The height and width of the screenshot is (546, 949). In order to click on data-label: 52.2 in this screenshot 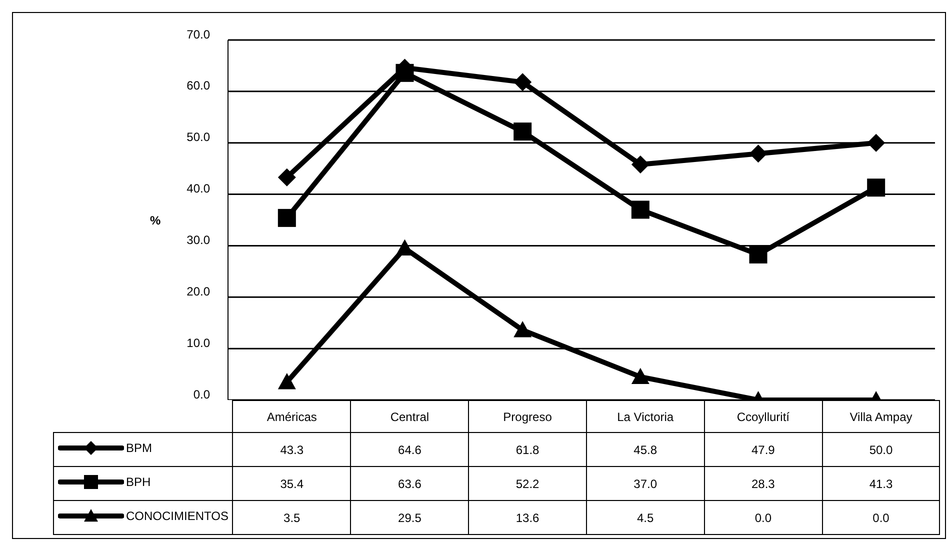, I will do `click(527, 483)`.